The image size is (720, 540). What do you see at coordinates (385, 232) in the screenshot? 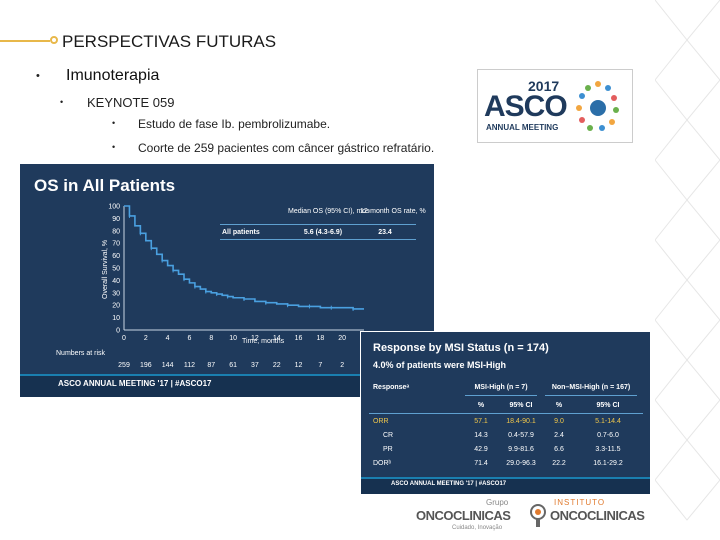
I see `os-table-rate-value: 23.4` at bounding box center [385, 232].